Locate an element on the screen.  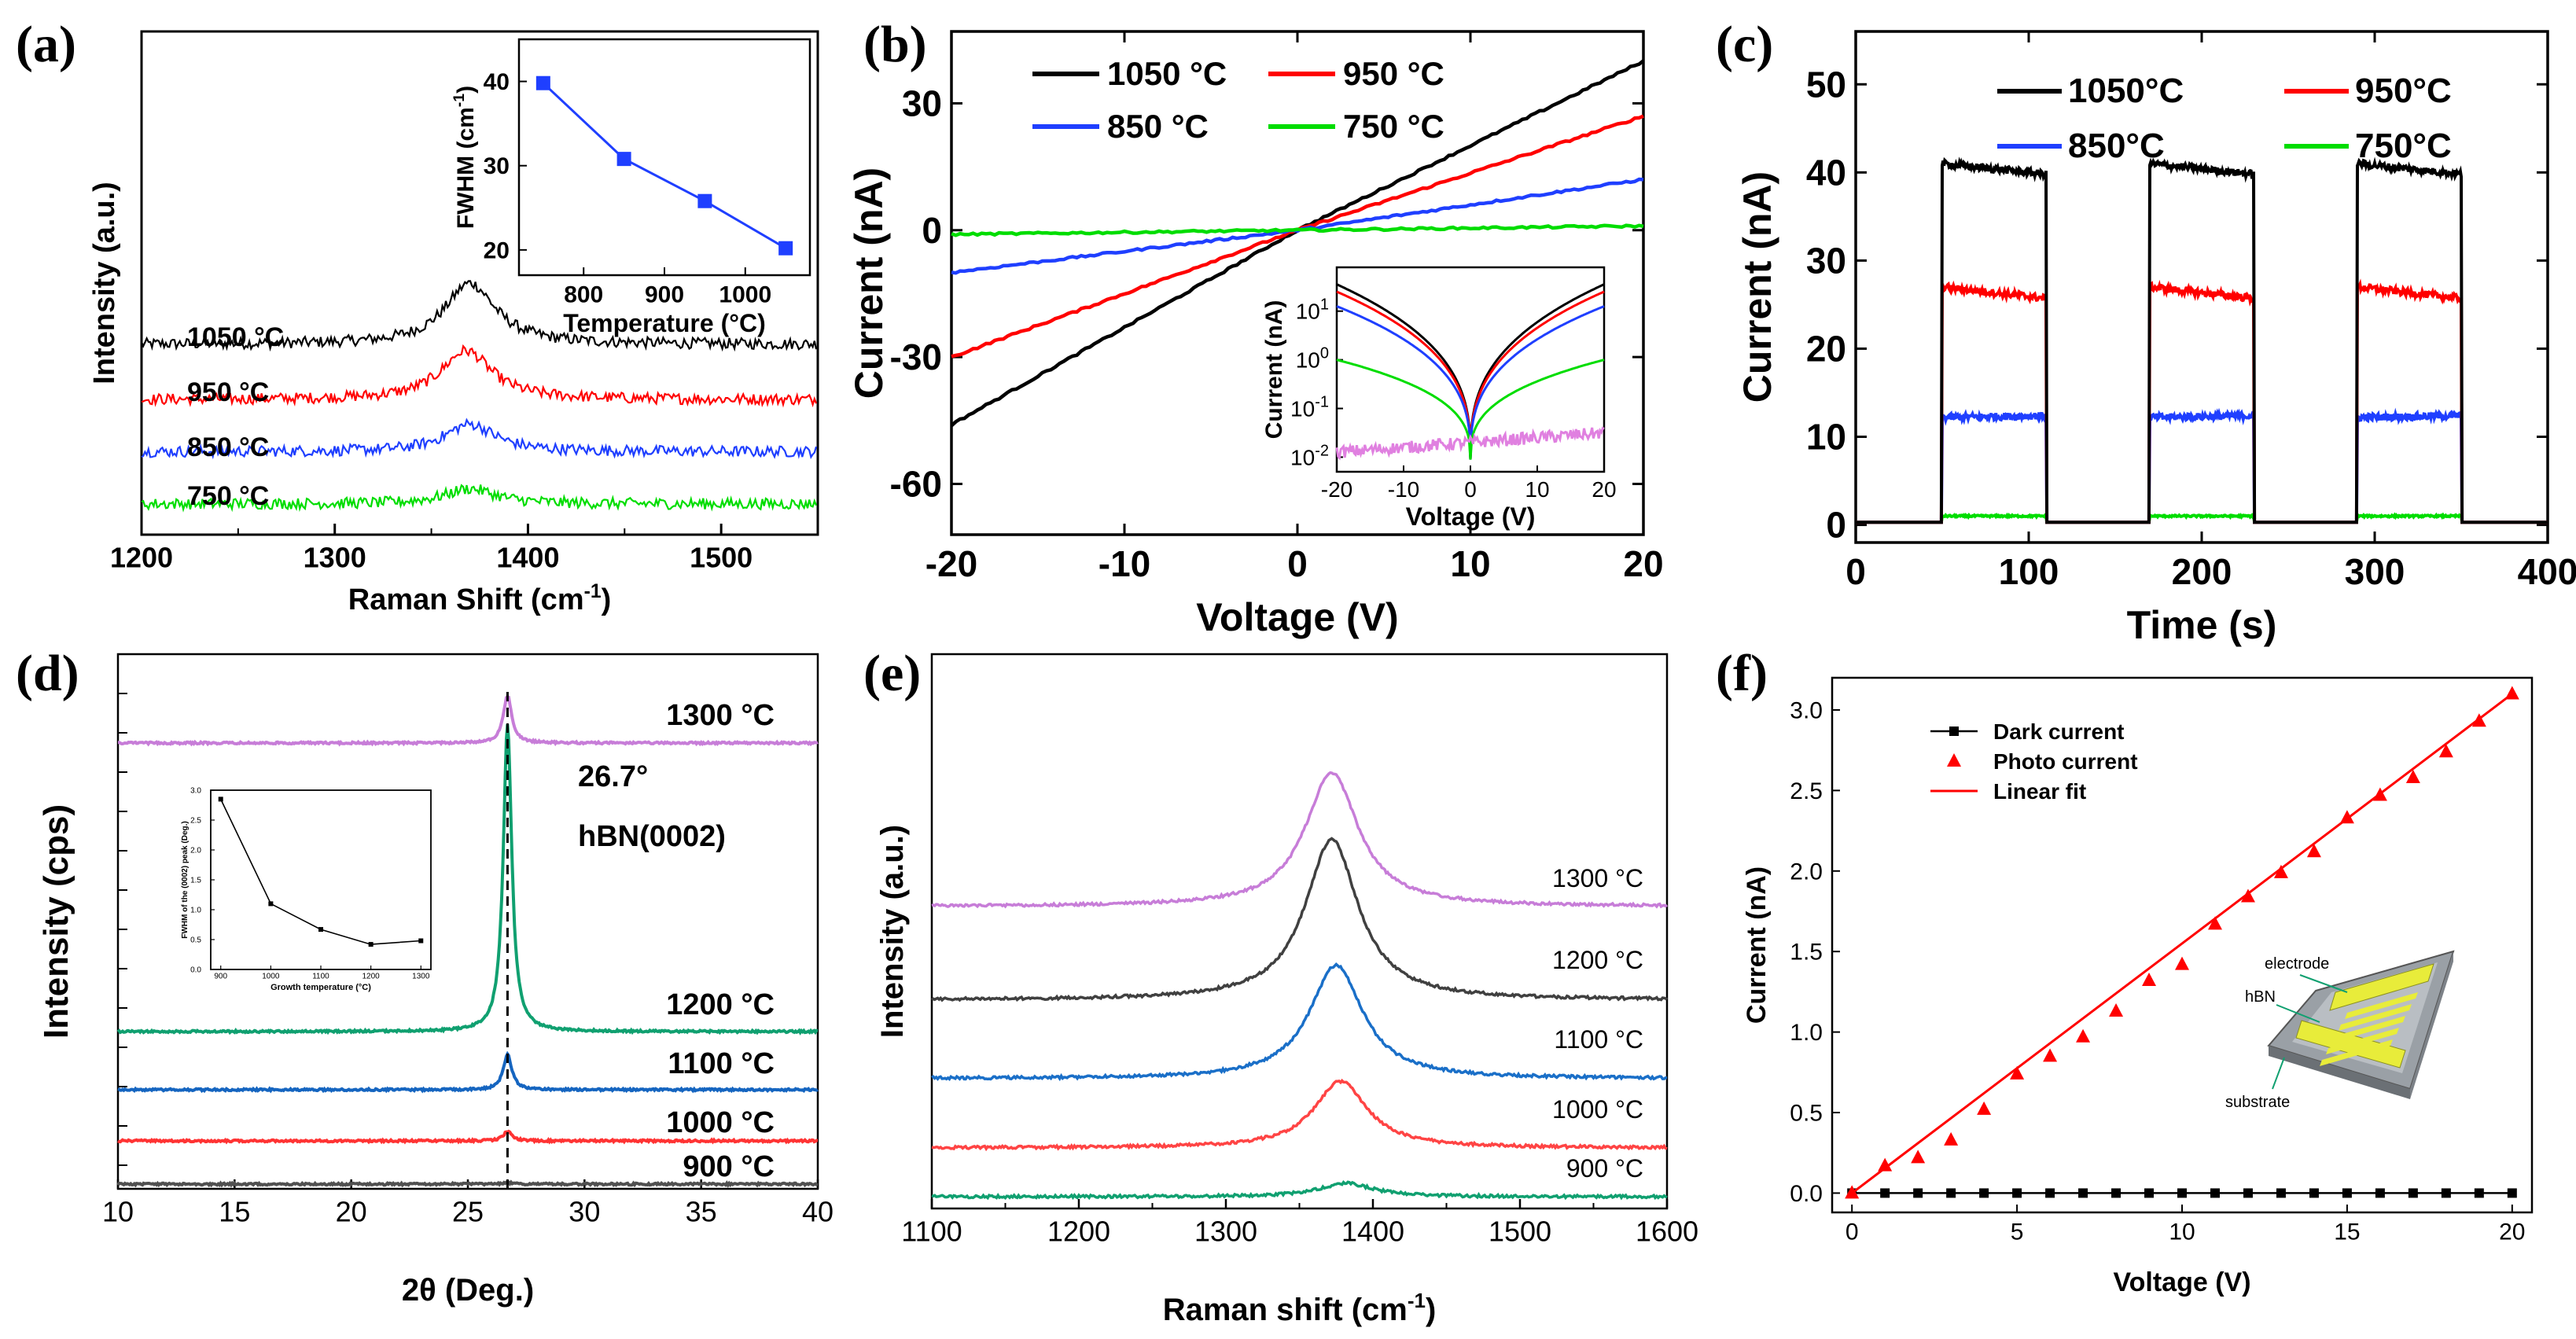
series-label: 1200 °C is located at coordinates (1598, 960).